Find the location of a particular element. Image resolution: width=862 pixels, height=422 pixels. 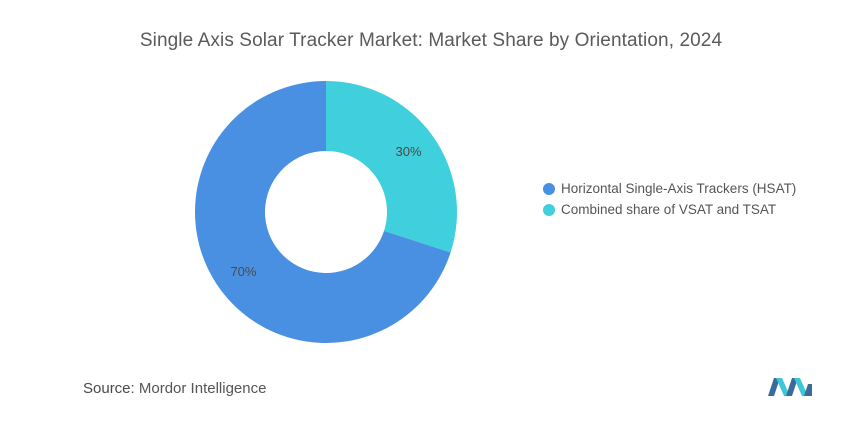

source-line: Source: Mordor Intelligence is located at coordinates (174, 388).